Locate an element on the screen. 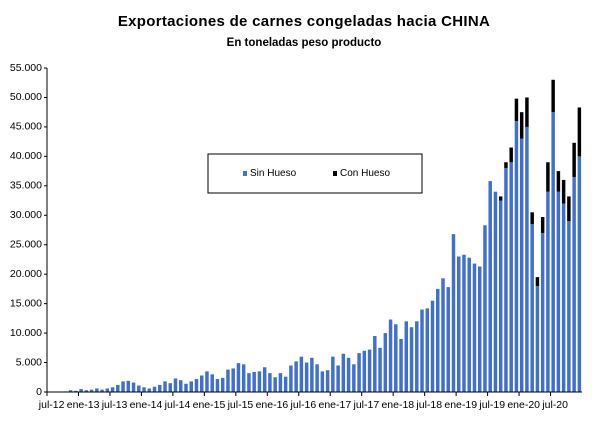 This screenshot has width=592, height=429. x-tick-label: jul-16 is located at coordinates (303, 405).